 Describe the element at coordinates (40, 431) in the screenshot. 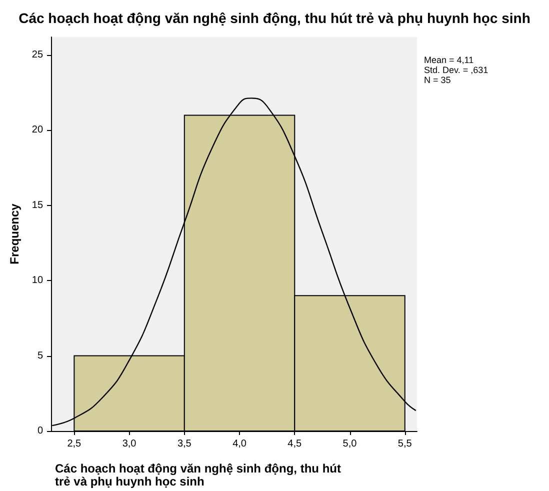

I see `y-tick-label: 0` at that location.